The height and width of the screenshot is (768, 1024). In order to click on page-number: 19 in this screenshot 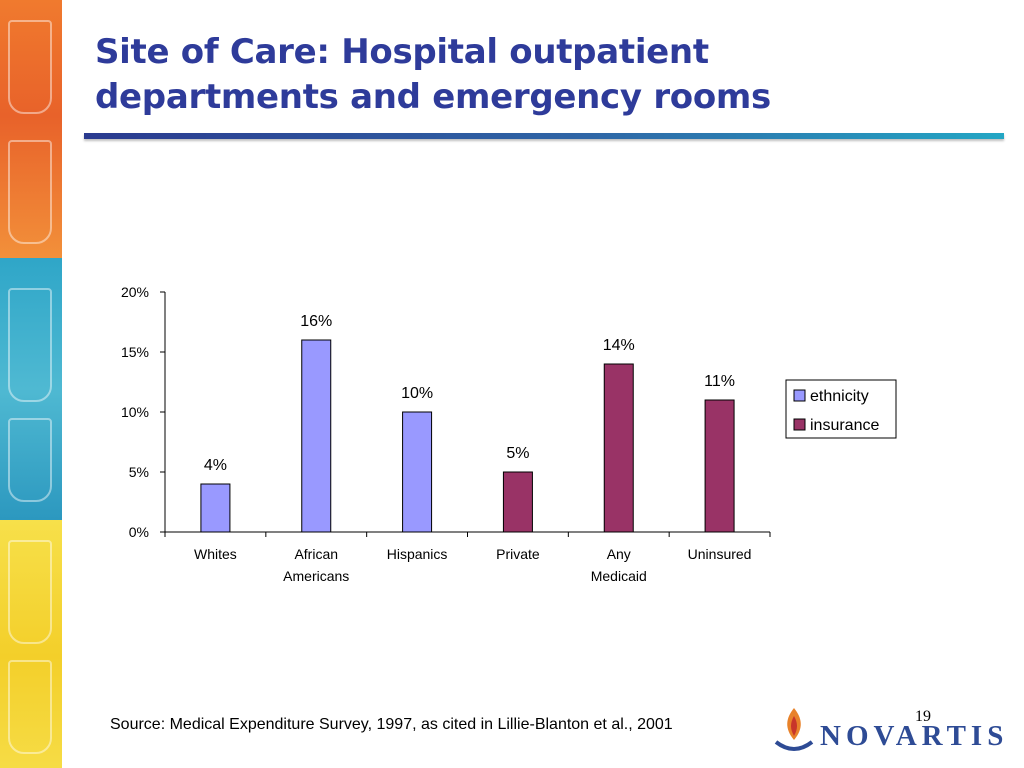, I will do `click(923, 716)`.